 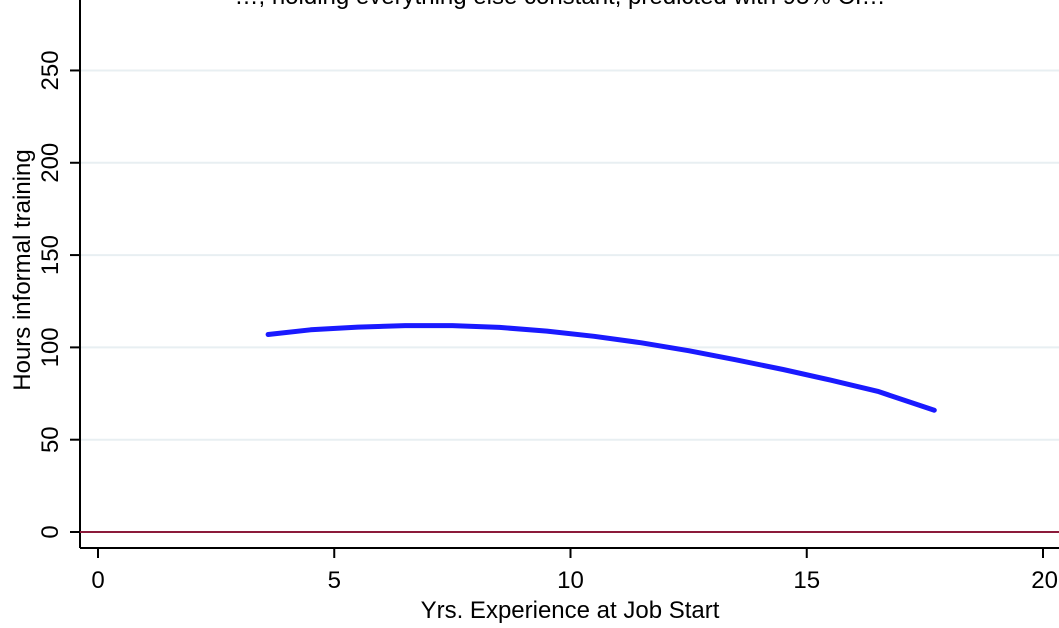 What do you see at coordinates (50, 531) in the screenshot?
I see `y-tick-label: 0` at bounding box center [50, 531].